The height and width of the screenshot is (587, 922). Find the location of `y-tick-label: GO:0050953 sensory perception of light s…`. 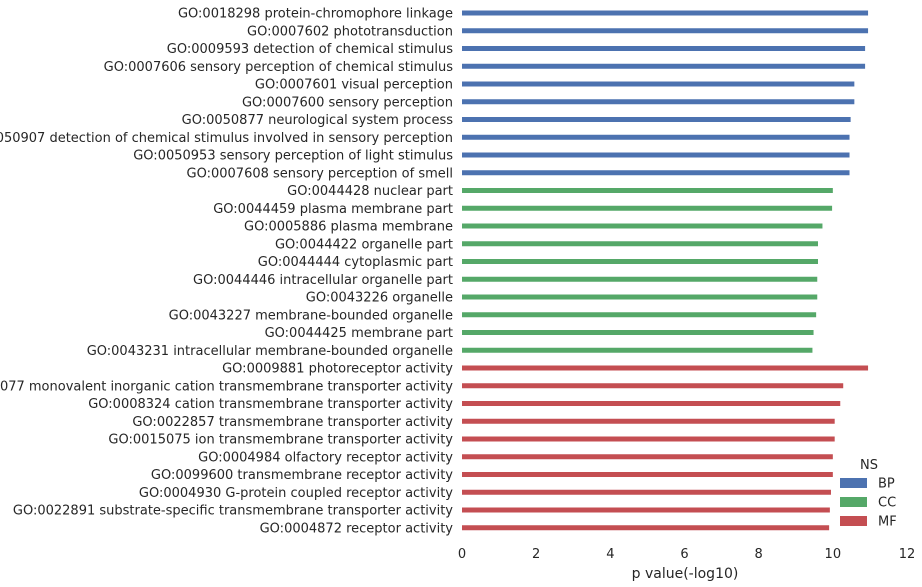

y-tick-label: GO:0050953 sensory perception of light s… is located at coordinates (293, 156).